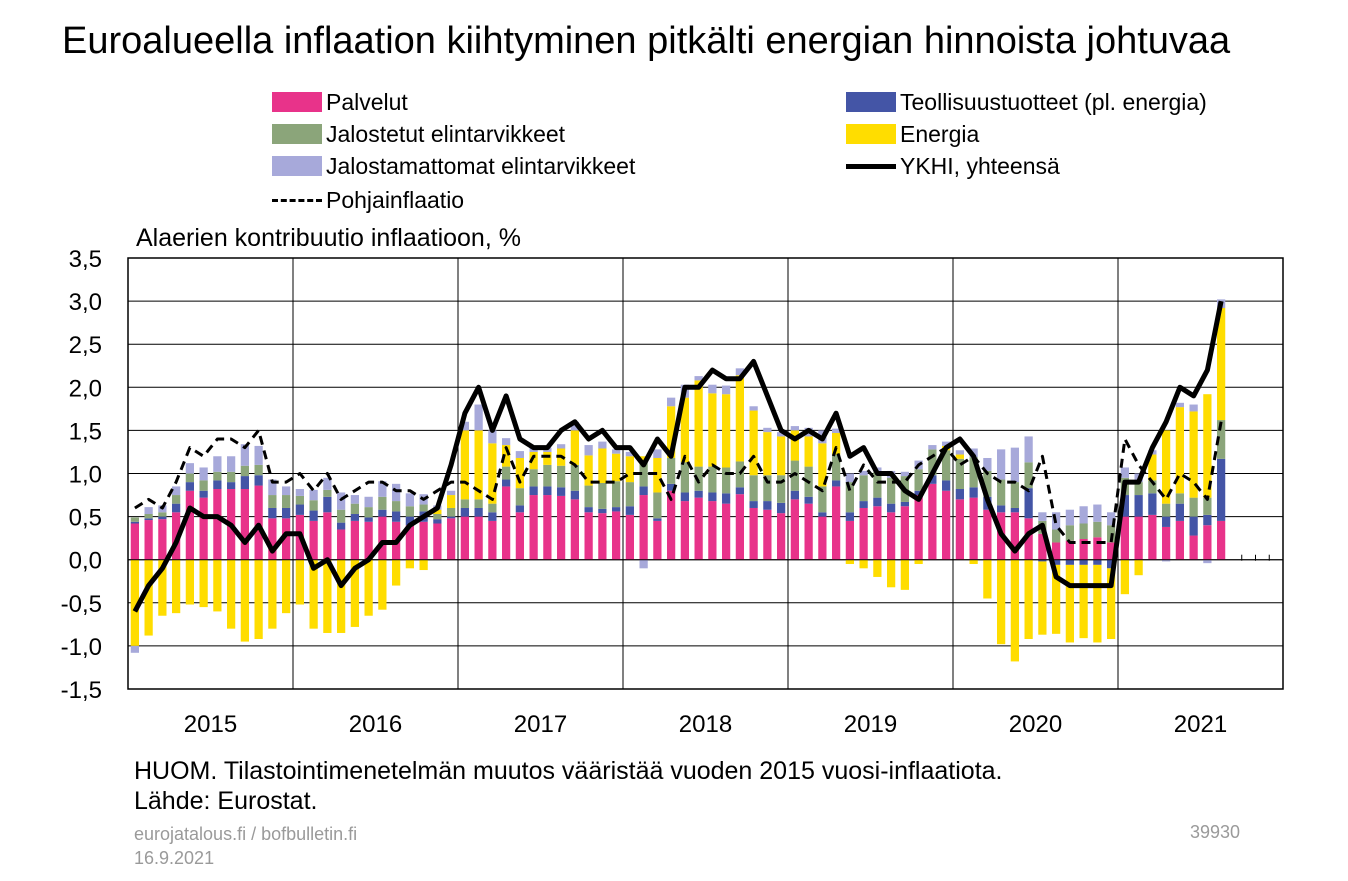  Describe the element at coordinates (174, 858) in the screenshot. I see `footer-date: 16.9.2021` at that location.